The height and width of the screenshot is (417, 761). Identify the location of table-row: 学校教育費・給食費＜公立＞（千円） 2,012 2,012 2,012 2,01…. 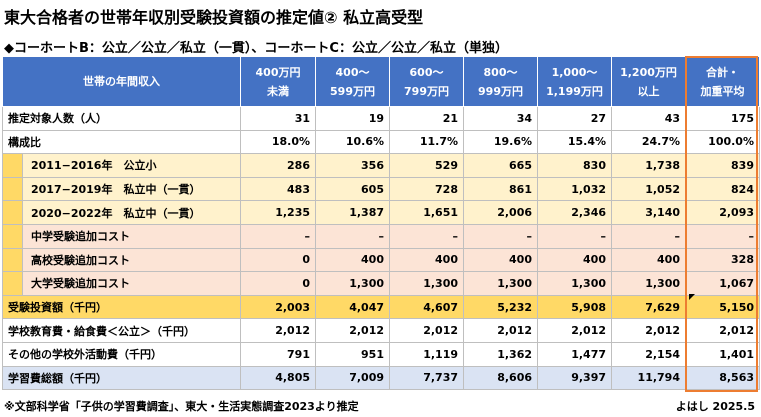
(381, 330).